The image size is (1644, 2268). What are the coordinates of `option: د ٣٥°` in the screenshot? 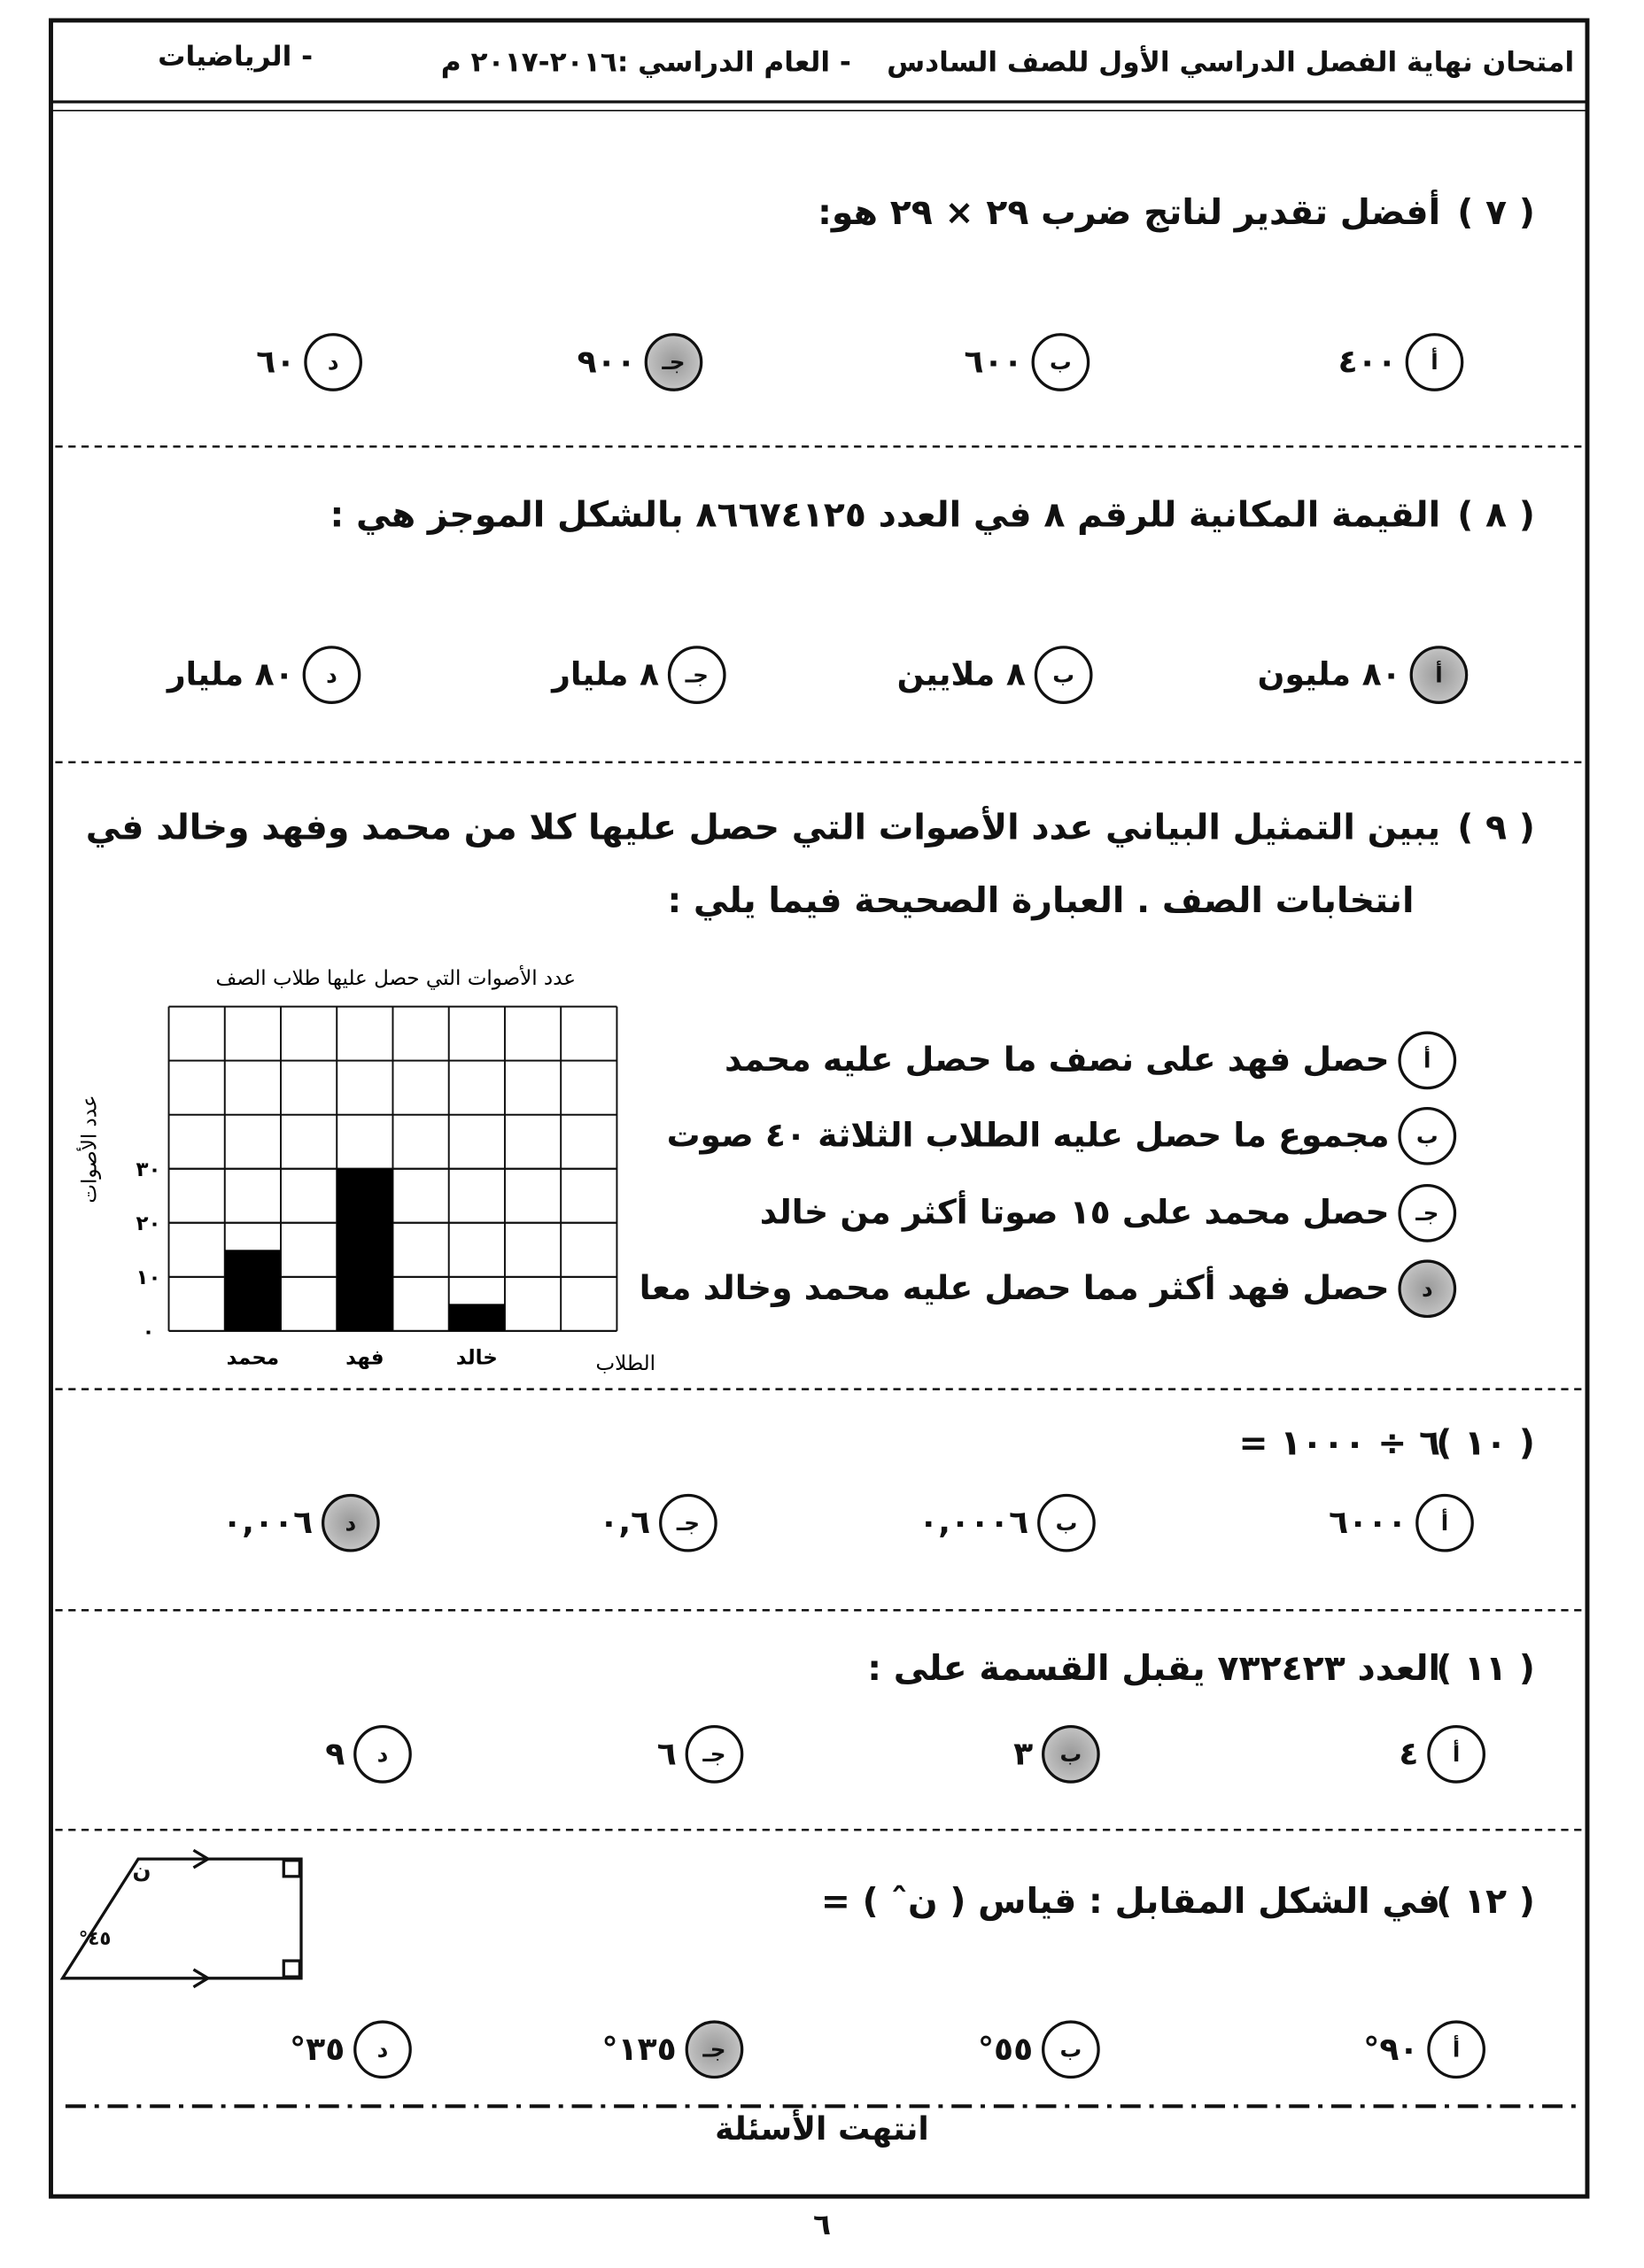 It's located at (351, 2049).